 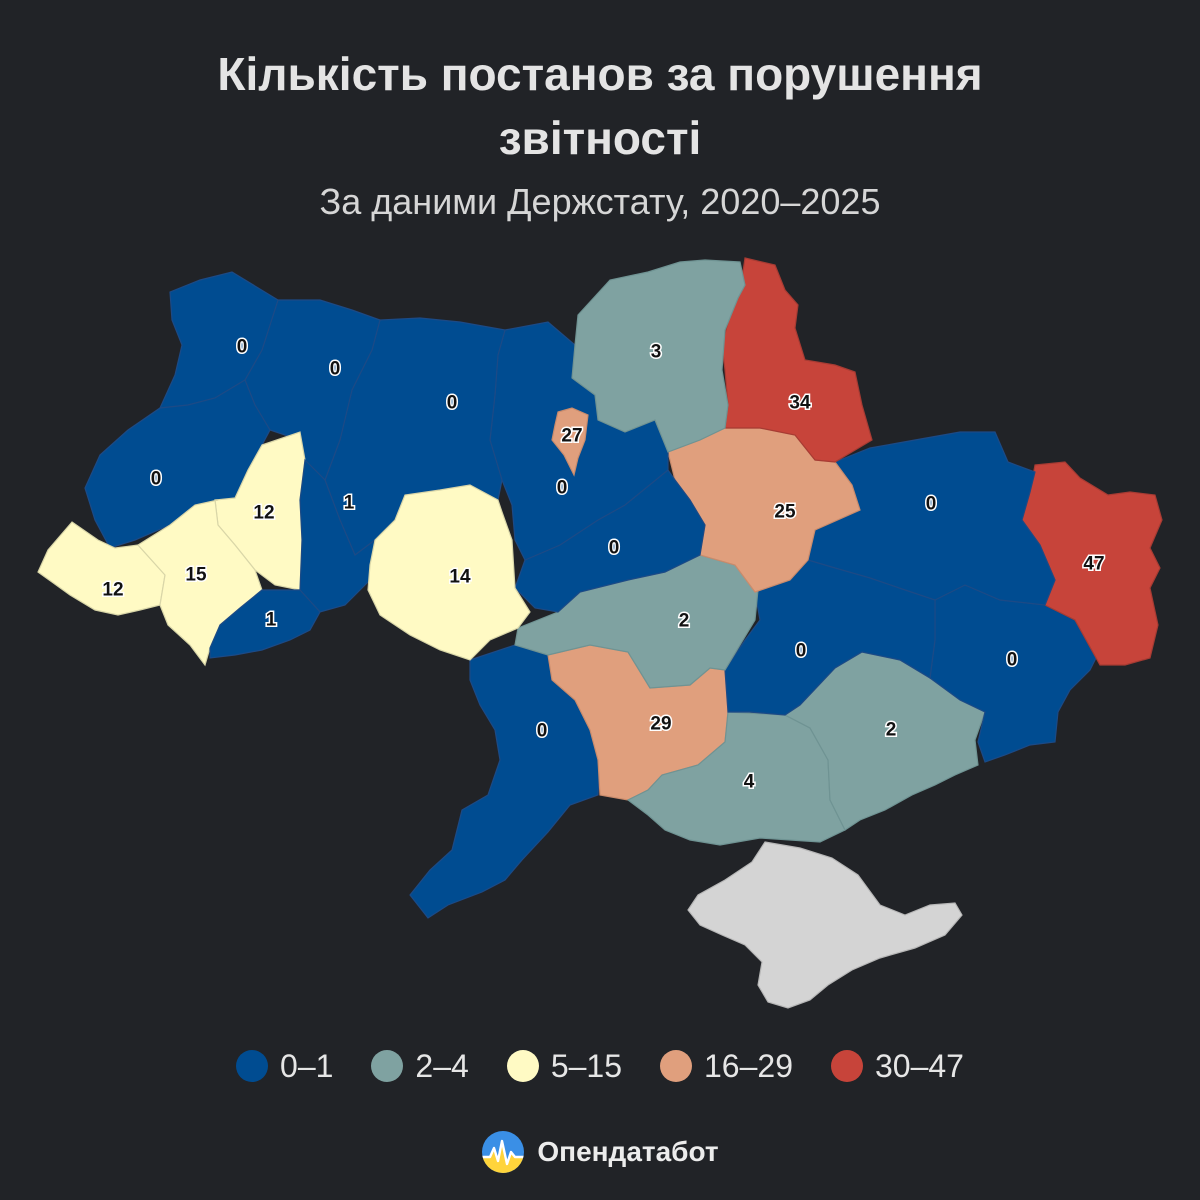 I want to click on region-dnipropetrovsk, so click(x=830, y=637).